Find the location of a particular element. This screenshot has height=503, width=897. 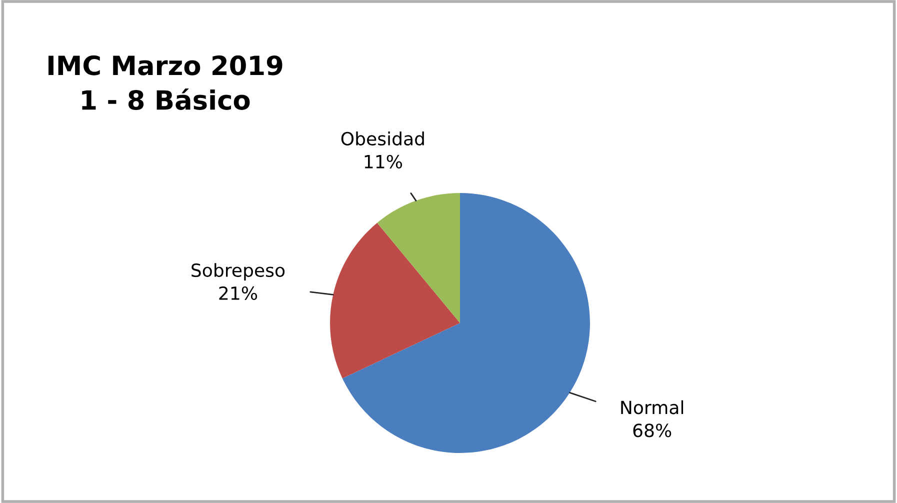

data-label: 68% is located at coordinates (652, 431).